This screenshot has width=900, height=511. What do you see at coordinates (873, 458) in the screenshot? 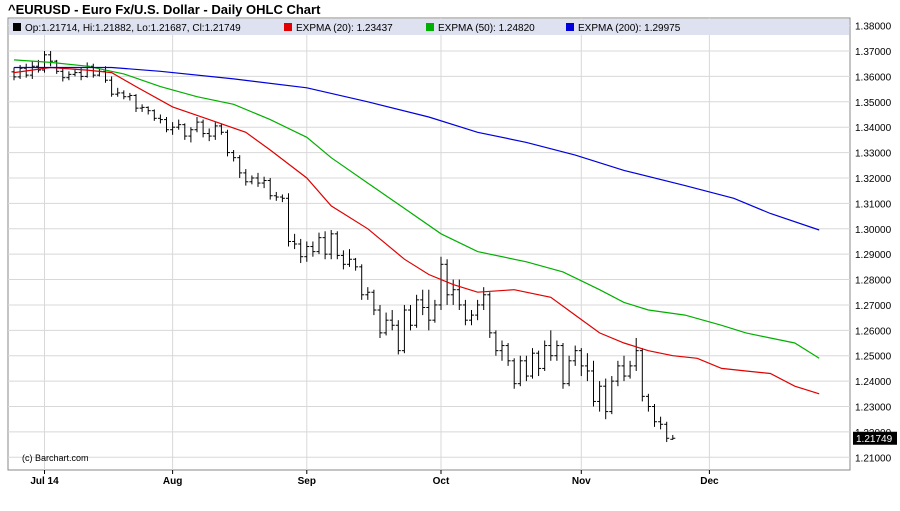
I see `y-tick-label: 1.21000` at bounding box center [873, 458].